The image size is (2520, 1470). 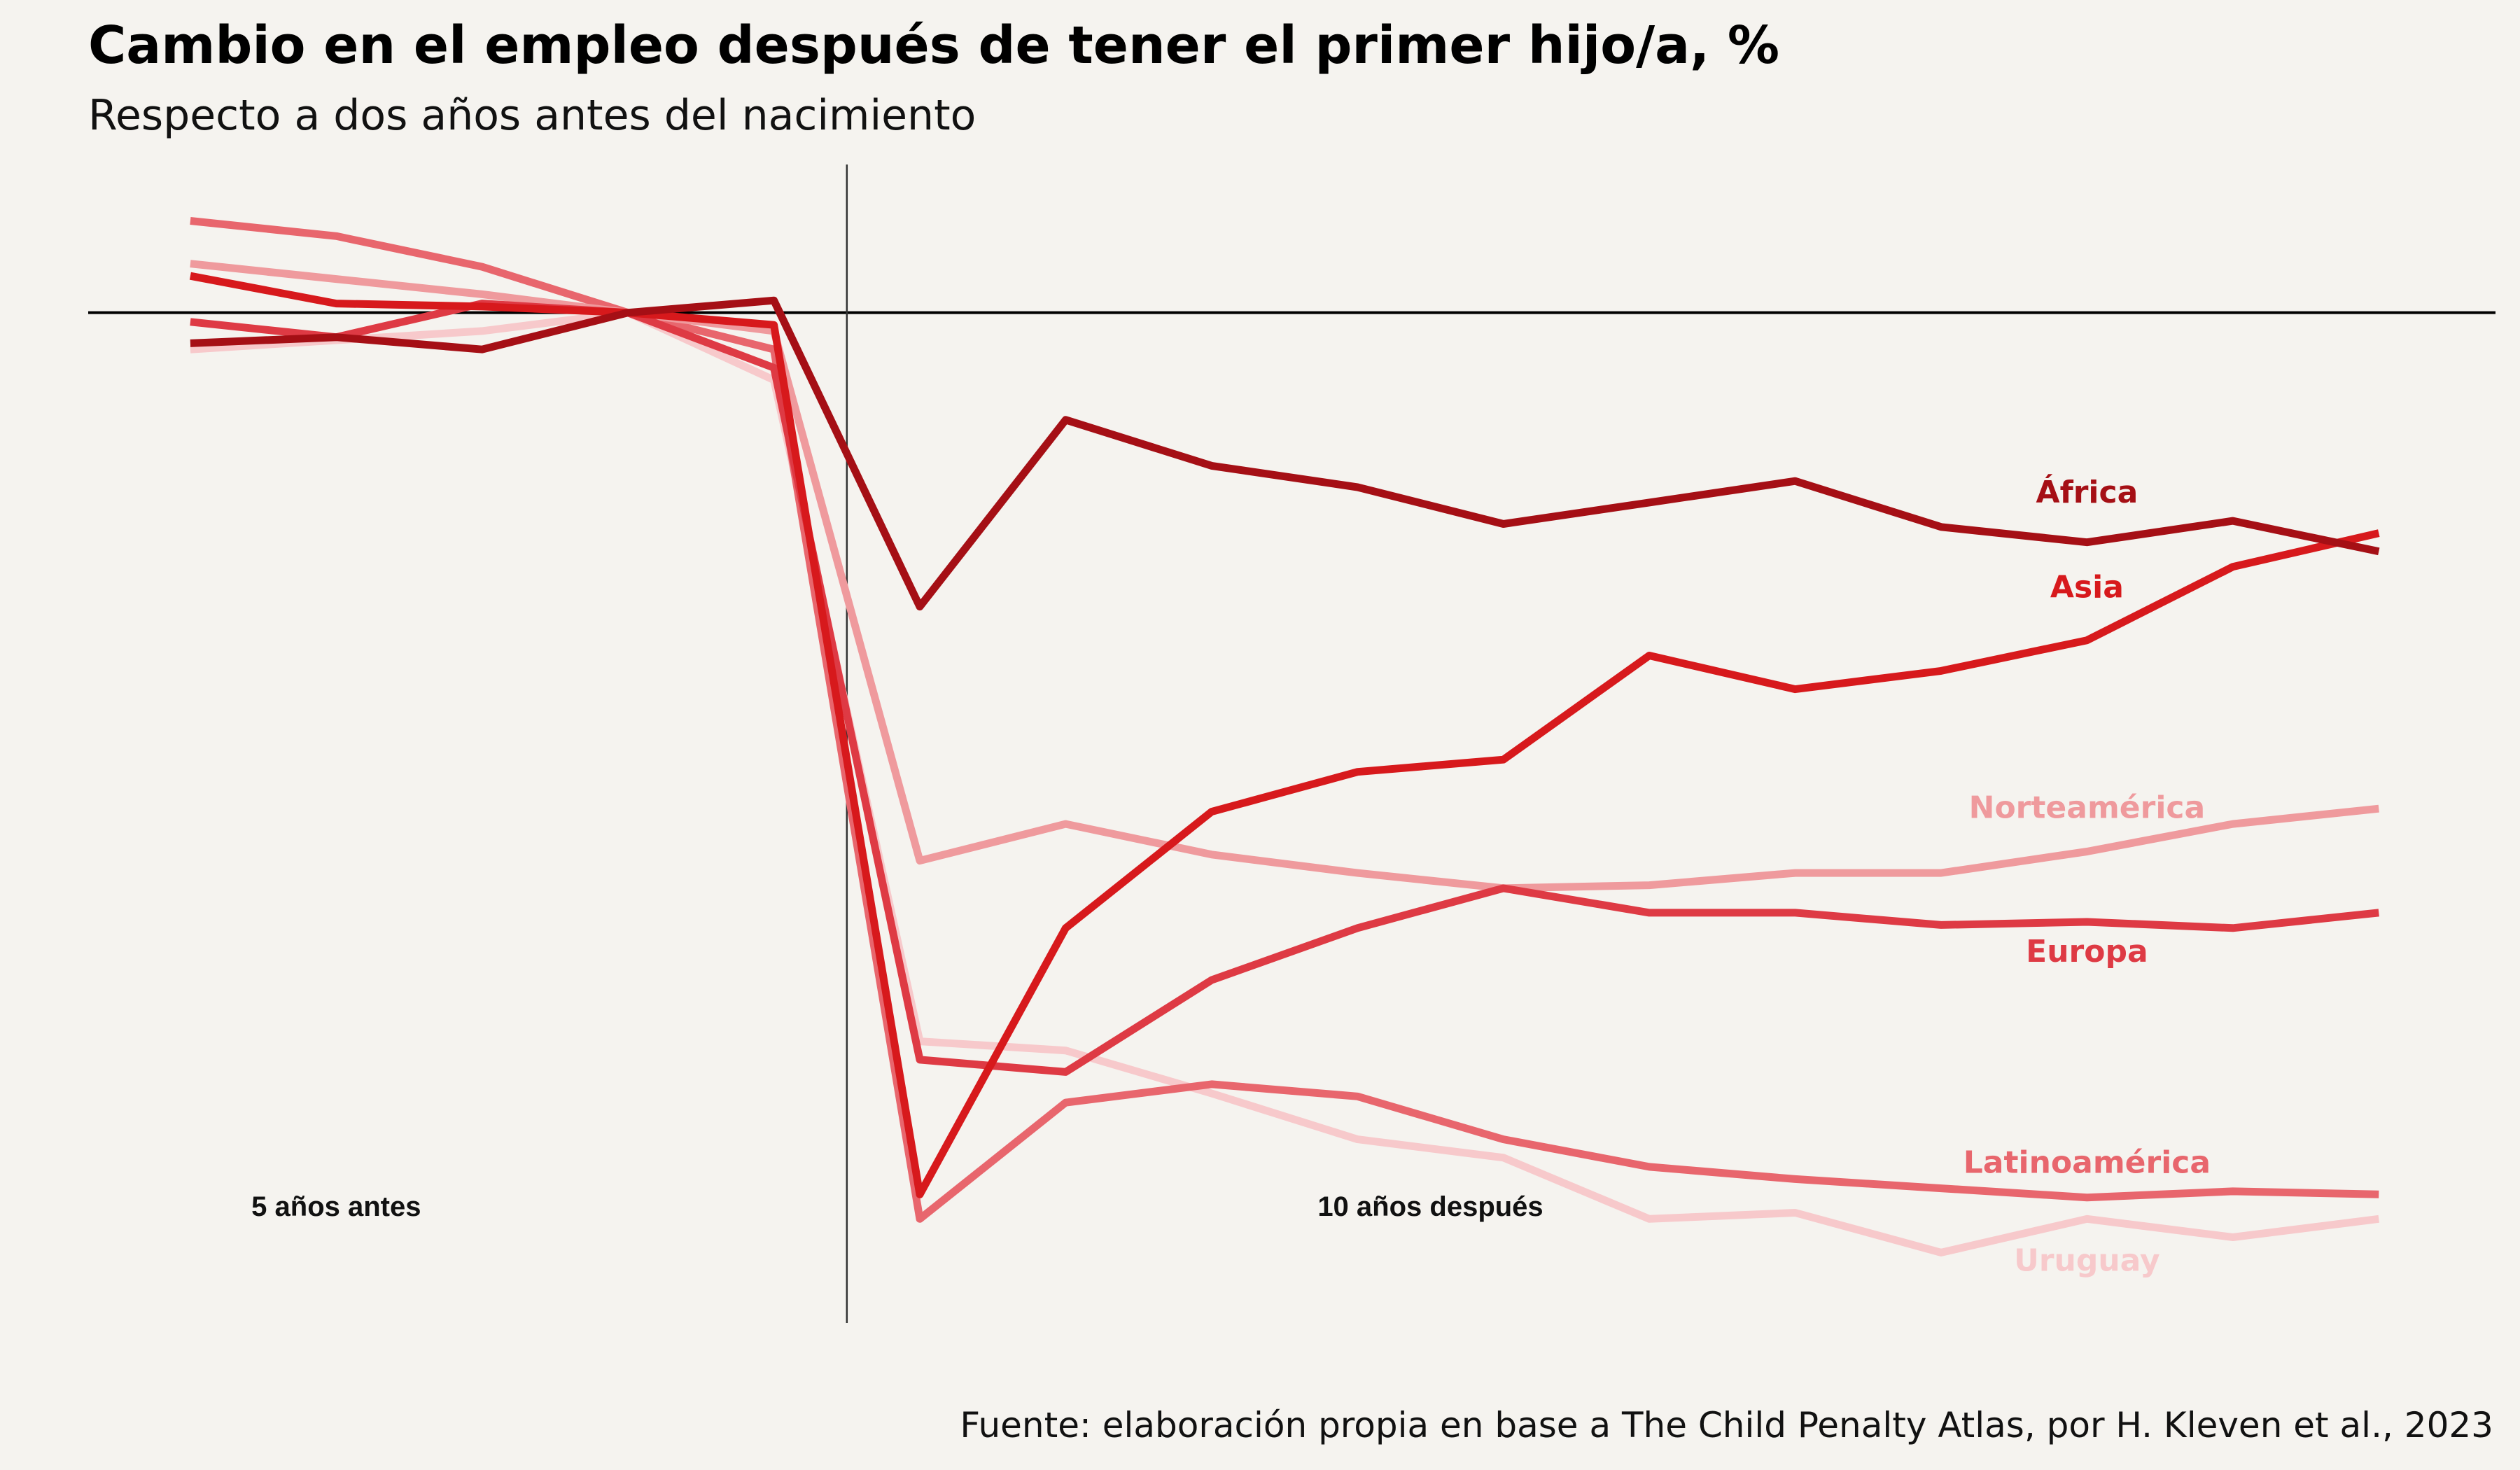 I want to click on annotation-before: 5 años antes, so click(x=336, y=1206).